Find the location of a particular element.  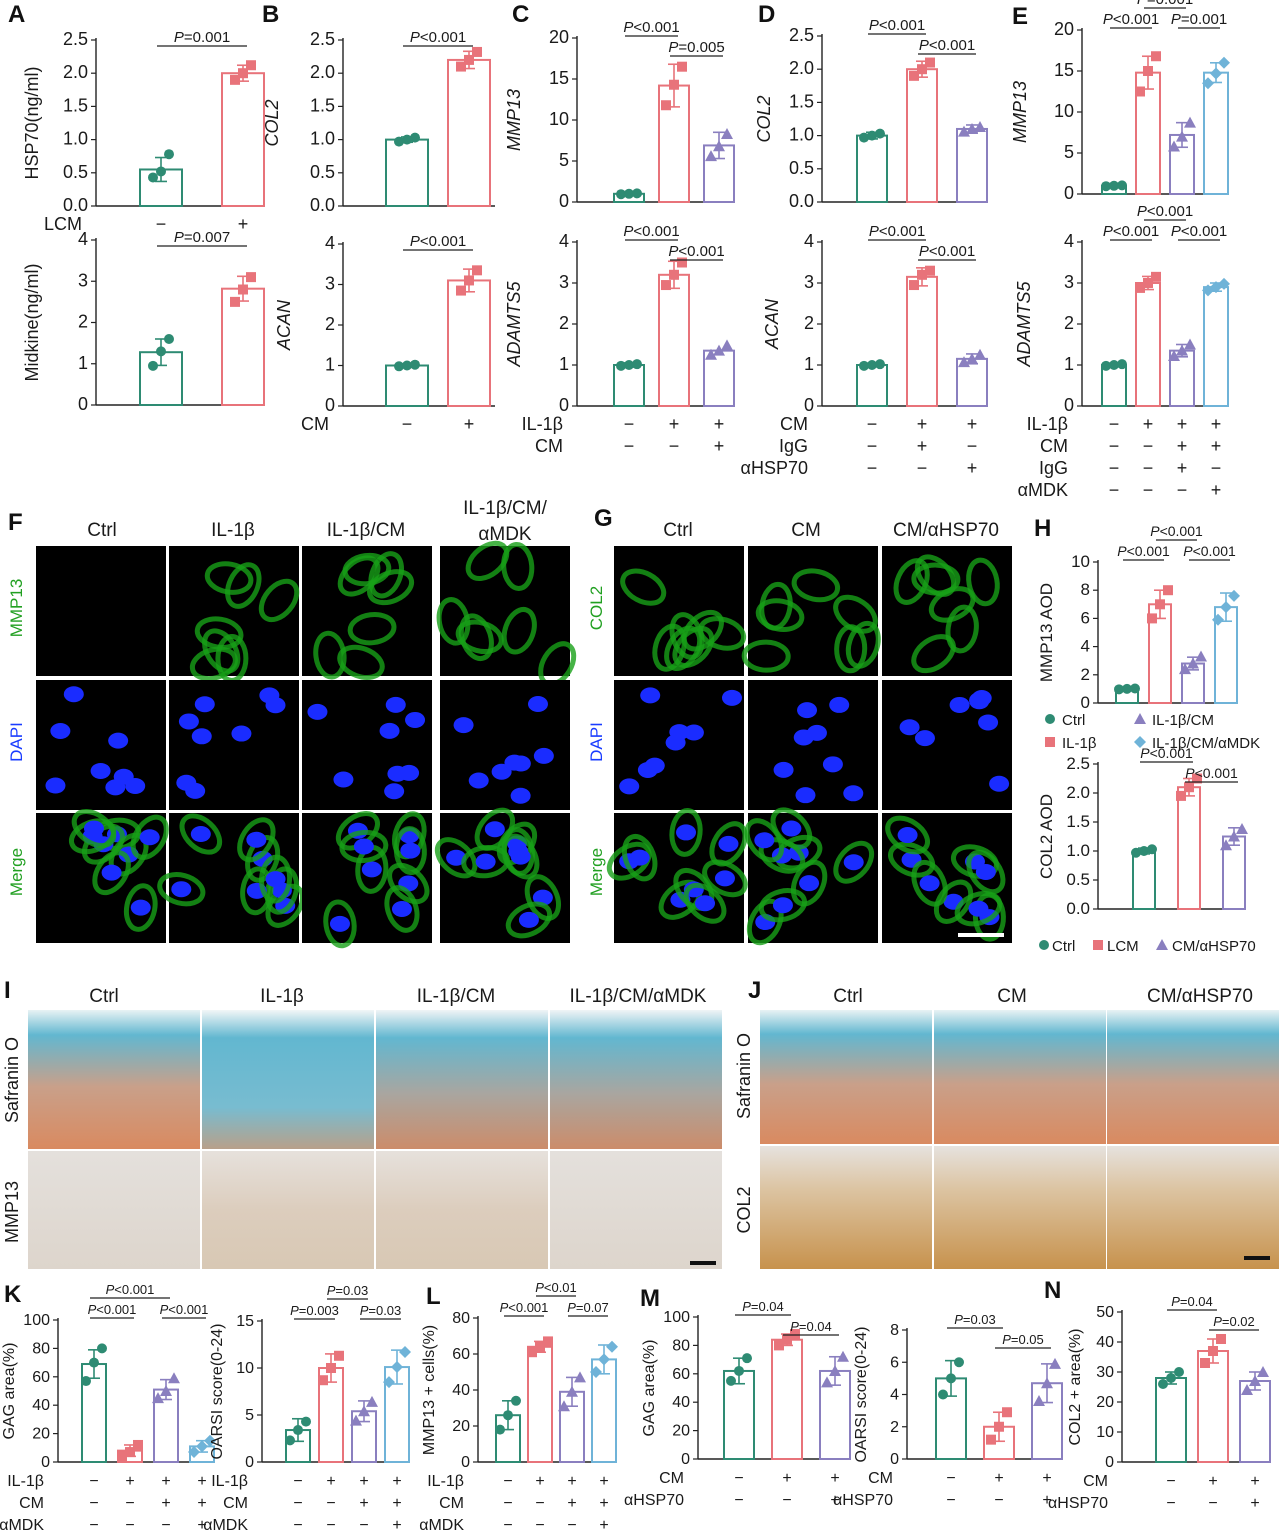

y-tick-label: 60 is located at coordinates (461, 1354).